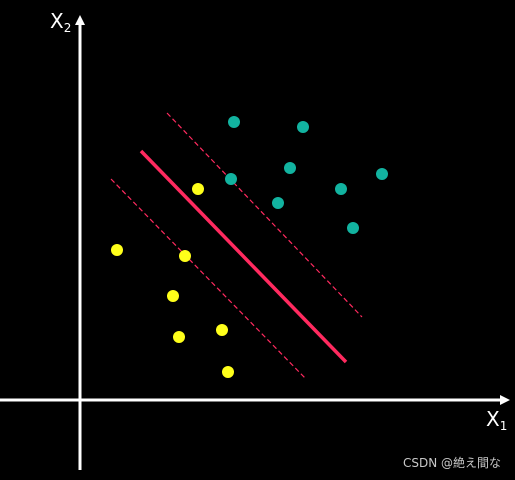 The width and height of the screenshot is (515, 480). Describe the element at coordinates (493, 419) in the screenshot. I see `x-axis-label-main: X` at that location.